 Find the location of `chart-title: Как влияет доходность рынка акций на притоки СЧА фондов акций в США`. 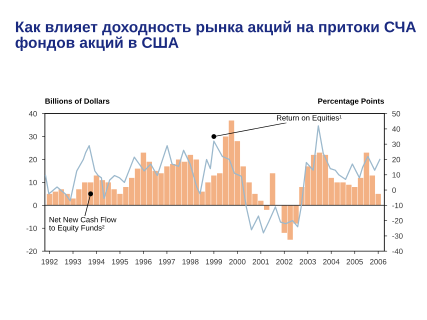

chart-title: Как влияет доходность рынка акций на притоки СЧА фондов акций в США is located at coordinates (216, 36).